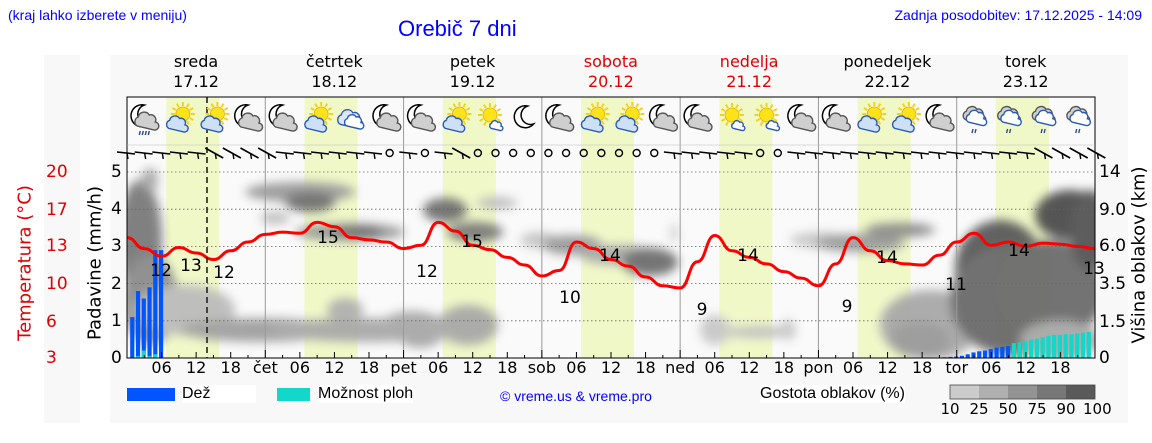  What do you see at coordinates (1025, 81) in the screenshot?
I see `day-date: 23.12` at bounding box center [1025, 81].